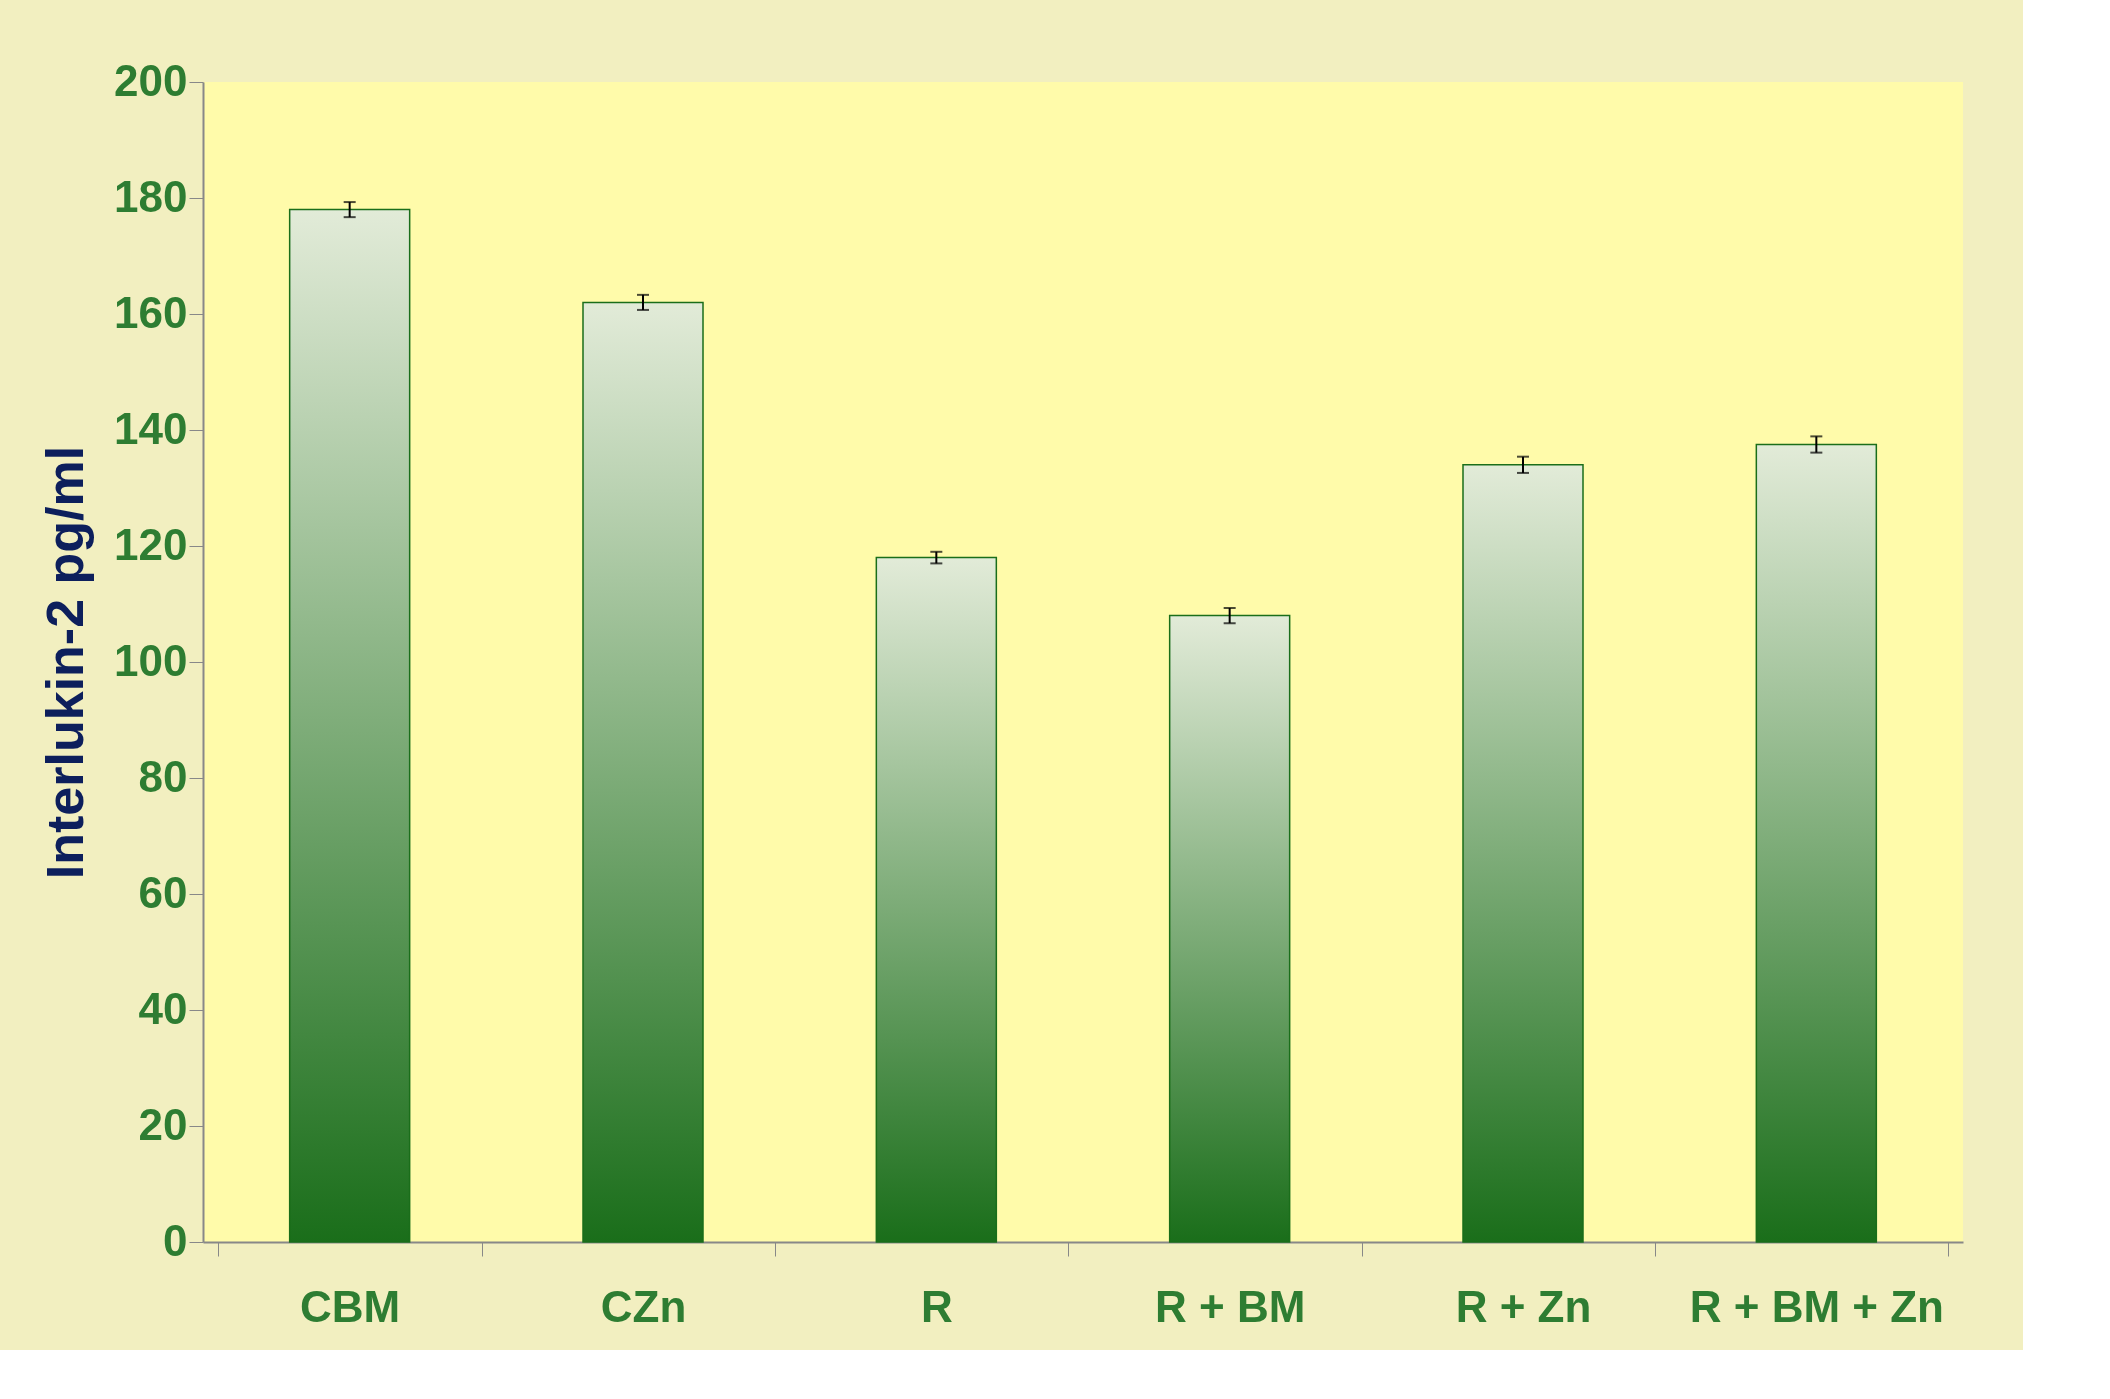 Image resolution: width=2110 pixels, height=1399 pixels. Describe the element at coordinates (1816, 1306) in the screenshot. I see `x-tick-label: R + BM + Zn` at that location.